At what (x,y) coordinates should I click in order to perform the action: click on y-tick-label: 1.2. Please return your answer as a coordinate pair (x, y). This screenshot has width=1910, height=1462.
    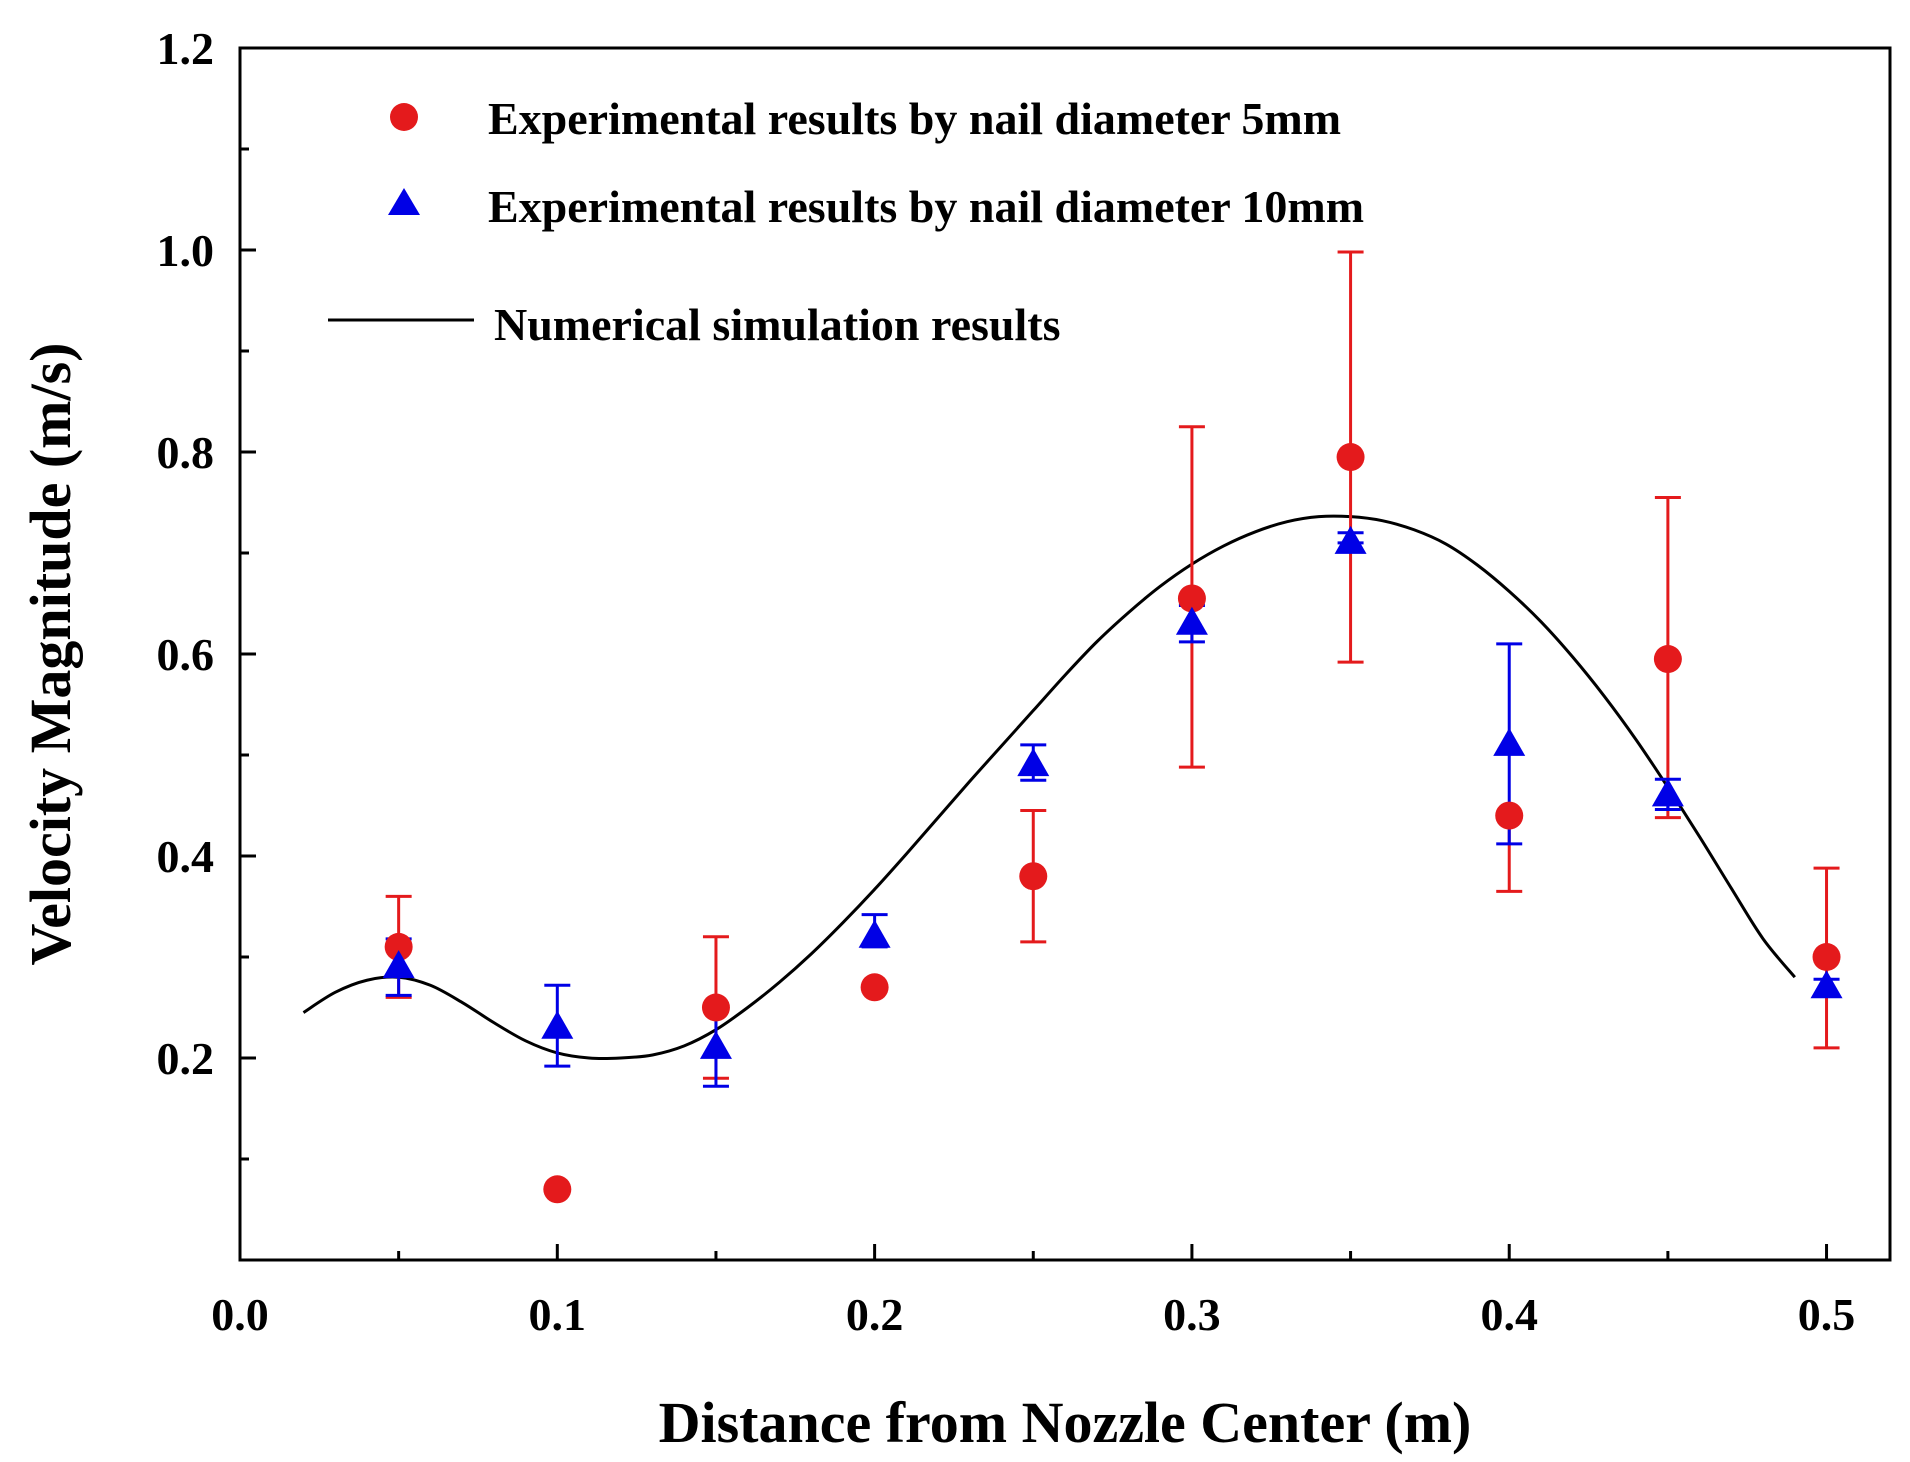
    Looking at the image, I should click on (186, 48).